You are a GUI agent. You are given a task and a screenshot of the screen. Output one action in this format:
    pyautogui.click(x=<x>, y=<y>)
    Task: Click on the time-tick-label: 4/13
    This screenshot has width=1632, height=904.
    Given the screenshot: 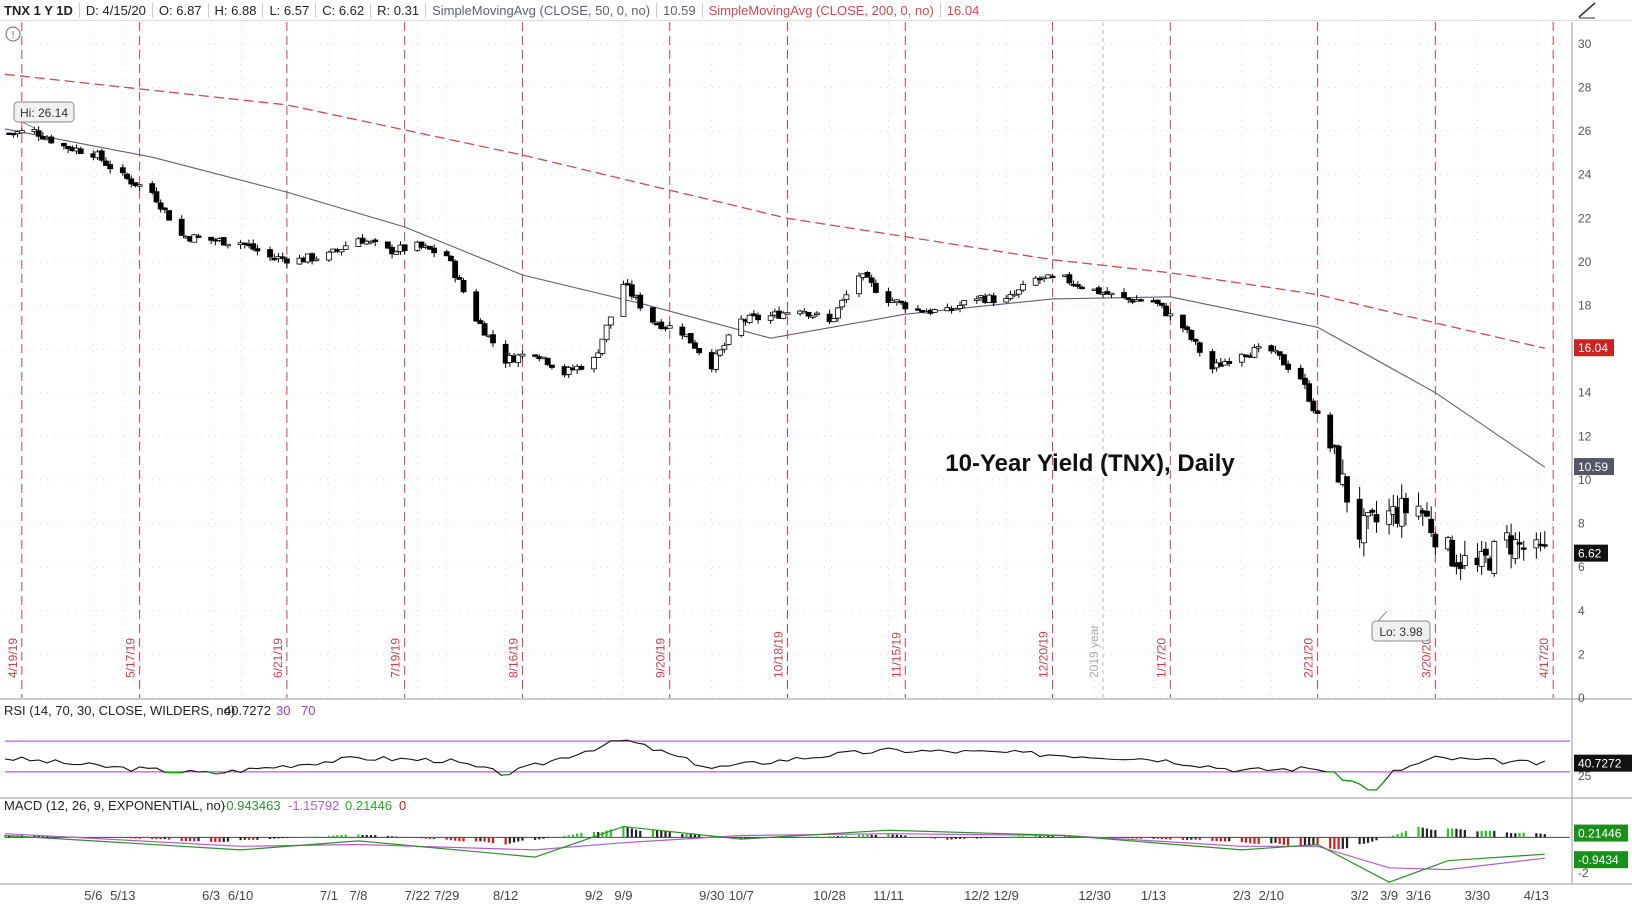 What is the action you would take?
    pyautogui.click(x=1536, y=895)
    